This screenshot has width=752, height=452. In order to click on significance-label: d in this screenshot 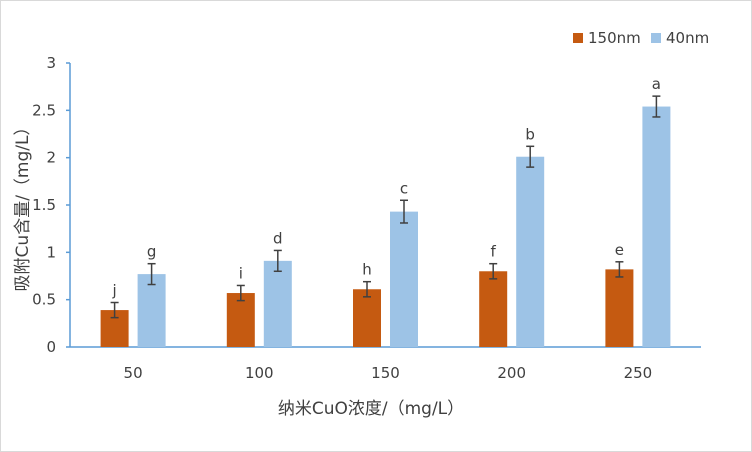, I will do `click(278, 238)`.